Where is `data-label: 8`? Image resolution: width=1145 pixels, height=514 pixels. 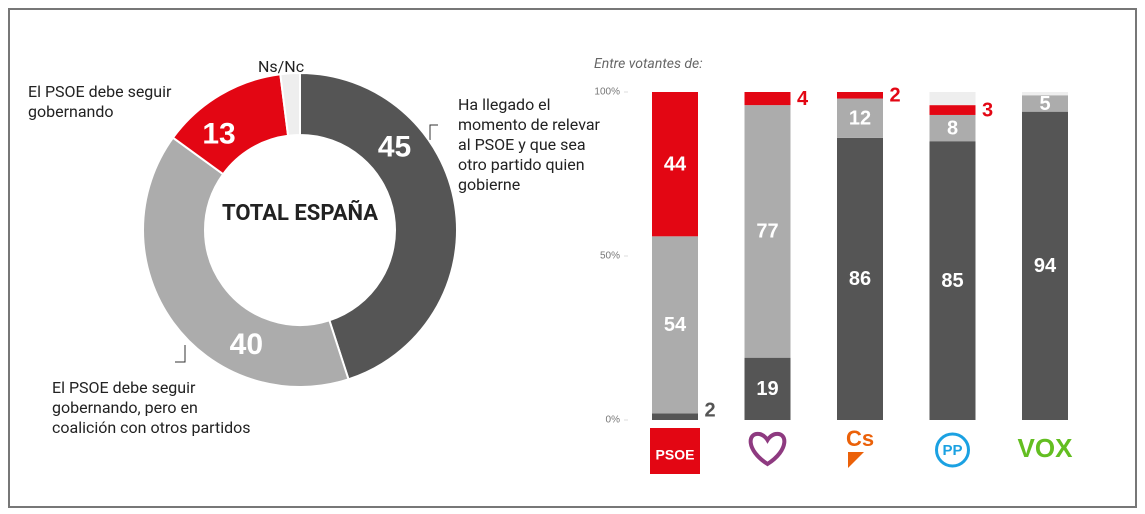 data-label: 8 is located at coordinates (952, 128).